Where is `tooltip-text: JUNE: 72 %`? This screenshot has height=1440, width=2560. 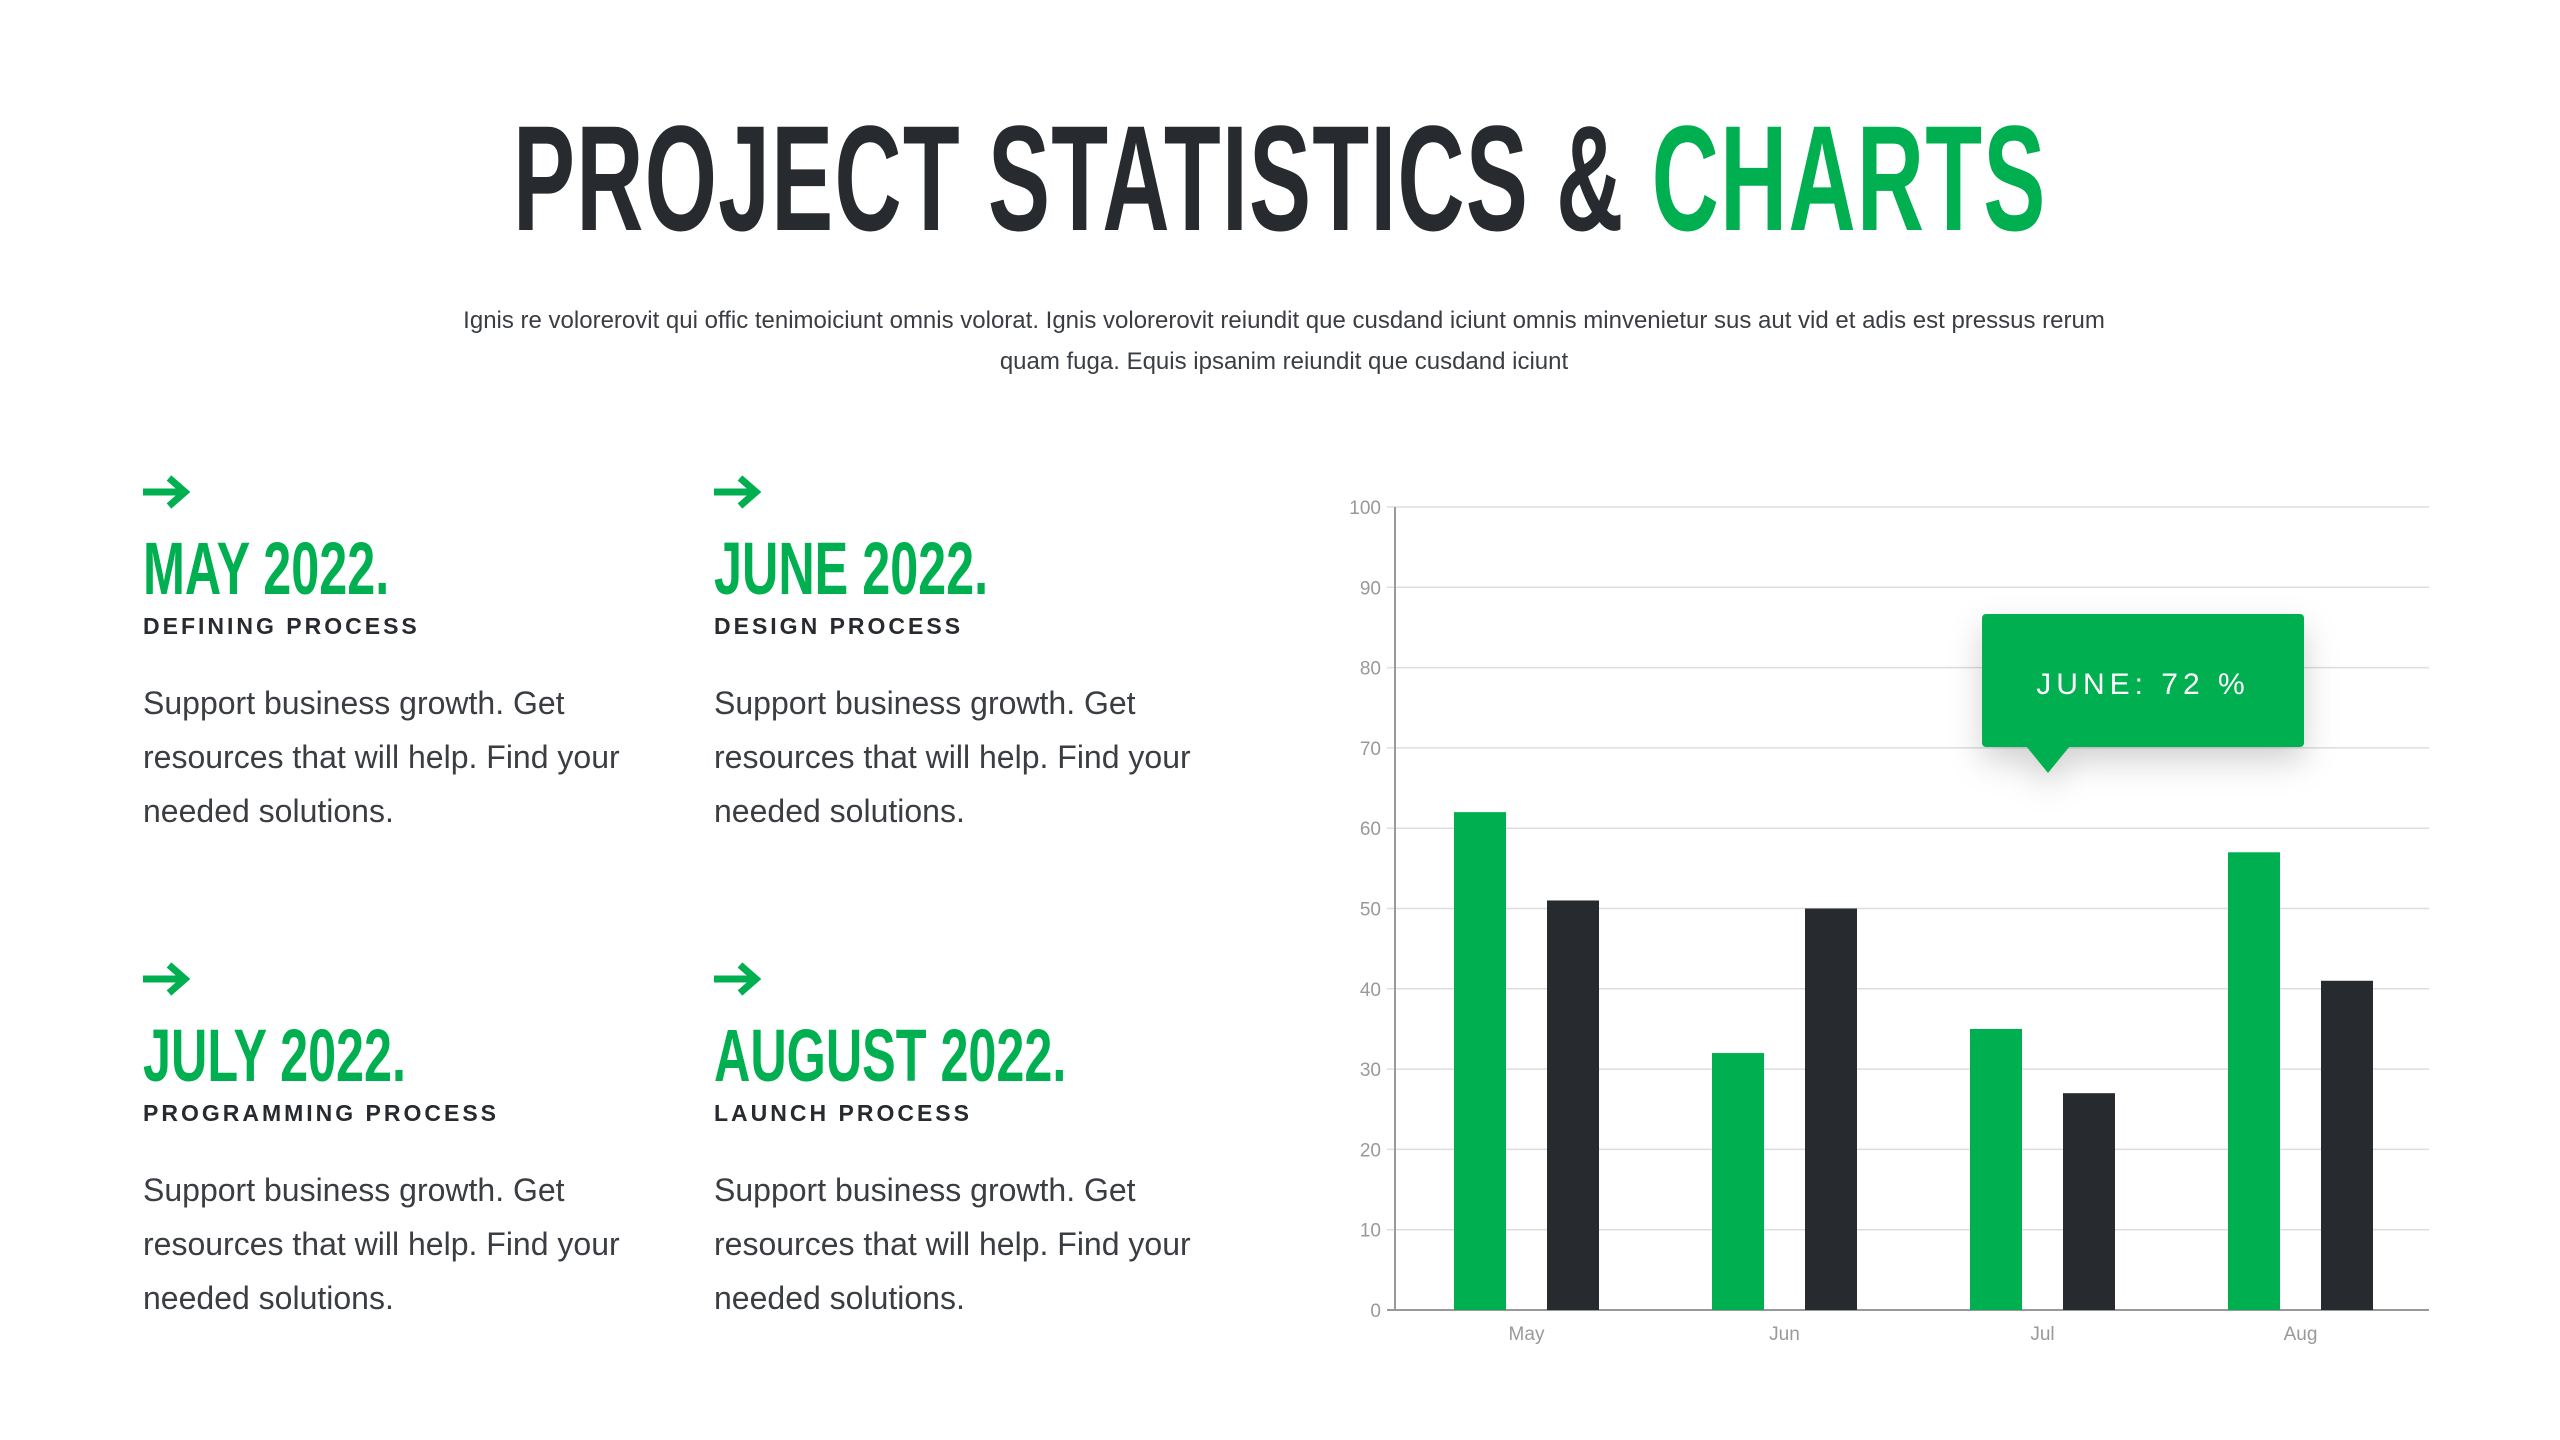
tooltip-text: JUNE: 72 % is located at coordinates (2142, 684).